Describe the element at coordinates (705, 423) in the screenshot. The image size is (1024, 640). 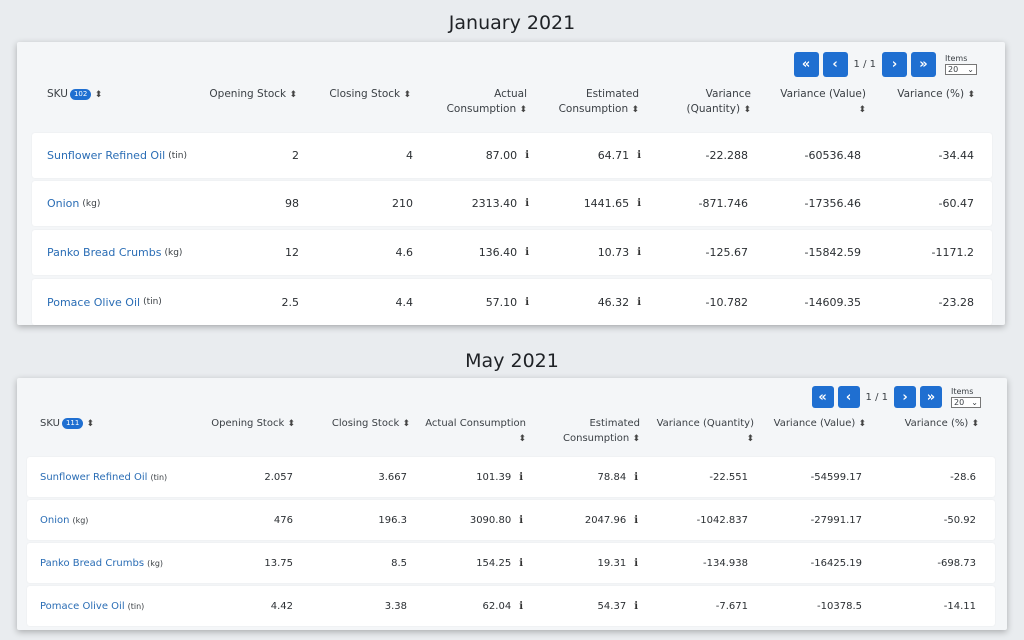
I see `var-qty-header-line1: Variance (Quantity)` at that location.